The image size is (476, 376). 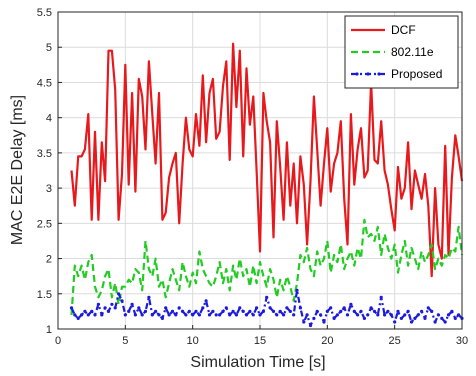 I want to click on y-tick-label: 1, so click(x=49, y=330).